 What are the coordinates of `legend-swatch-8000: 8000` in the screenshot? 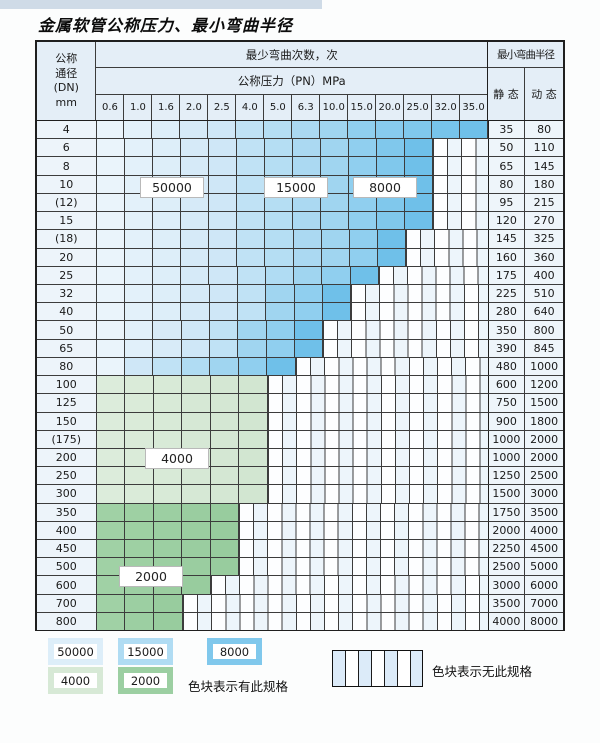 It's located at (234, 651).